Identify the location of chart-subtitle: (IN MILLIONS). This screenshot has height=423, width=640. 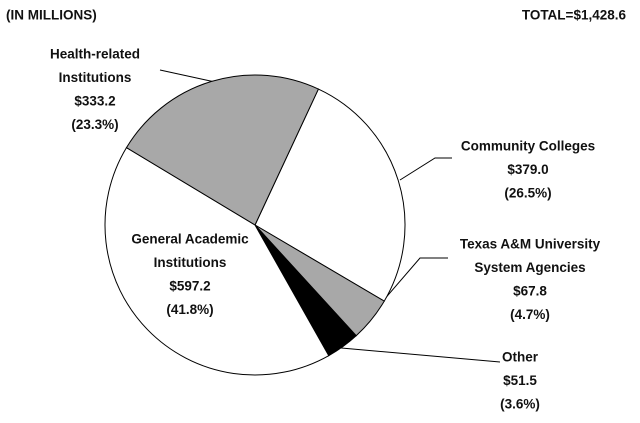
(51, 15).